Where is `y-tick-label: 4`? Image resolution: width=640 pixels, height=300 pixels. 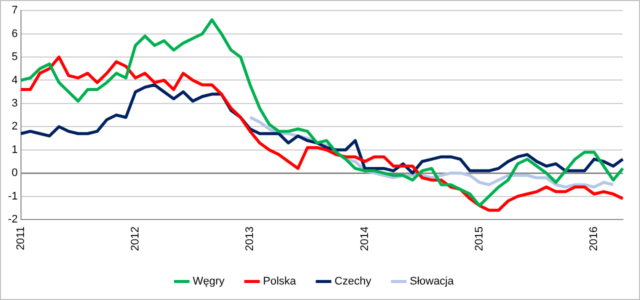 y-tick-label: 4 is located at coordinates (15, 80).